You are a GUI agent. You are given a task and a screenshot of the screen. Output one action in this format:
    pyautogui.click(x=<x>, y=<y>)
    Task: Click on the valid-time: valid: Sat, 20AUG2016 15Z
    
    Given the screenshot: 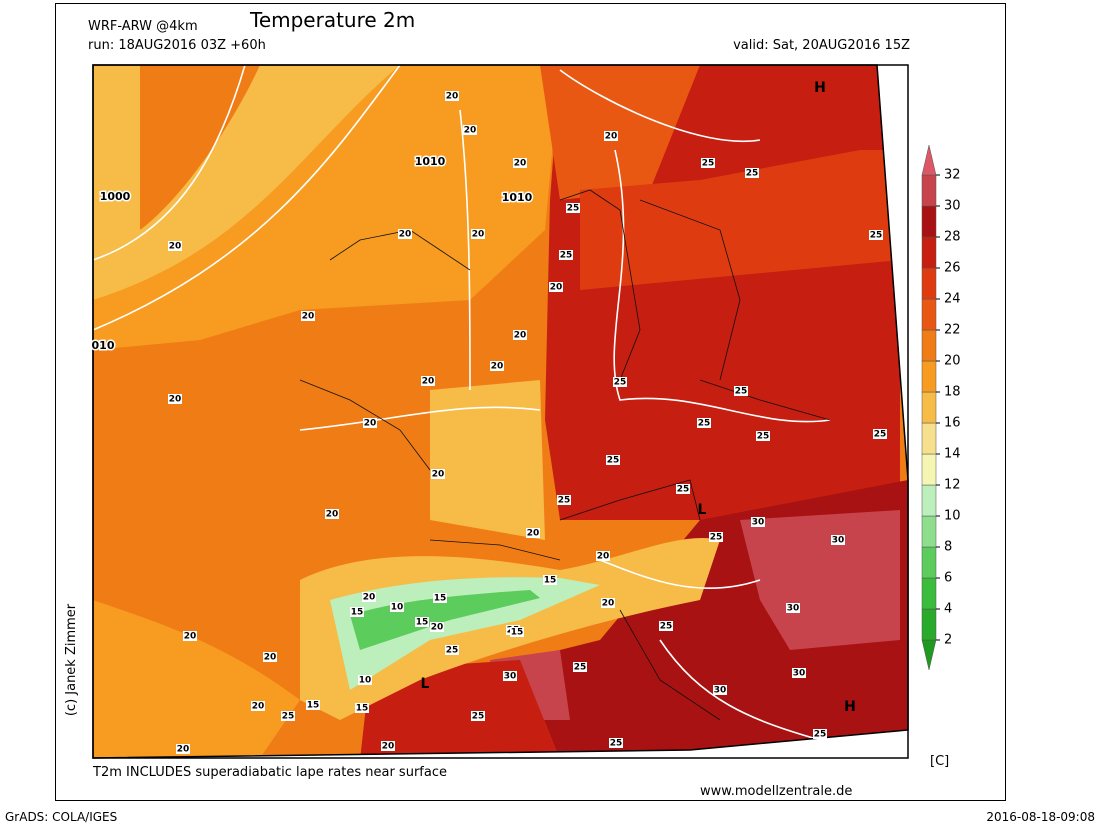 What is the action you would take?
    pyautogui.click(x=821, y=45)
    